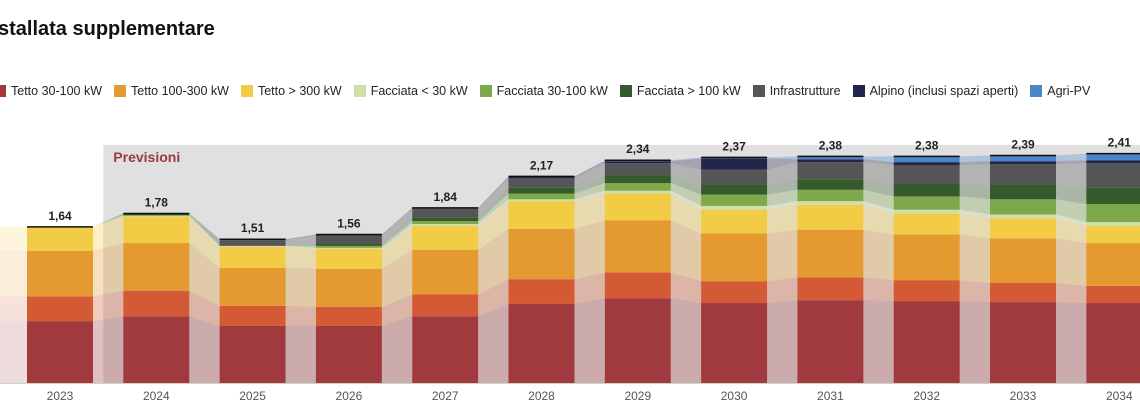  I want to click on chart-title: stallata supplementare, so click(107, 29).